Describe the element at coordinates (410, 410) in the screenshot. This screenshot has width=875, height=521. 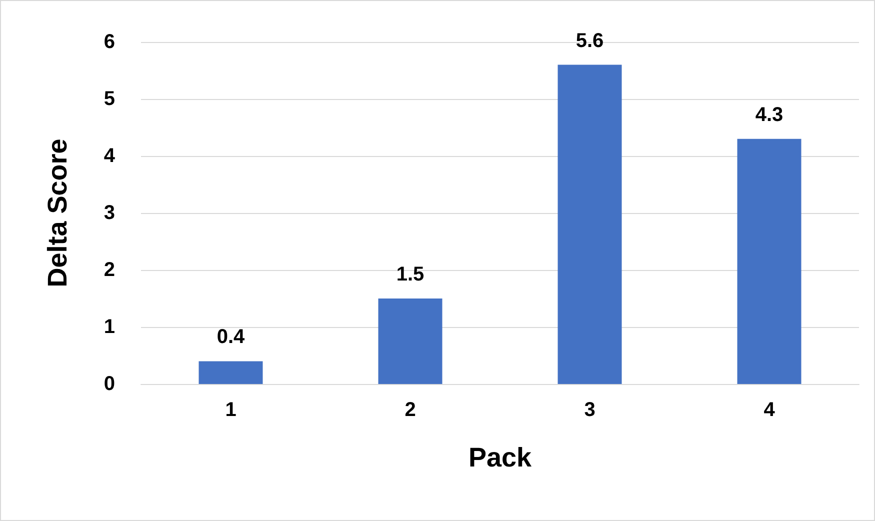
I see `x-tick-label: 2` at that location.